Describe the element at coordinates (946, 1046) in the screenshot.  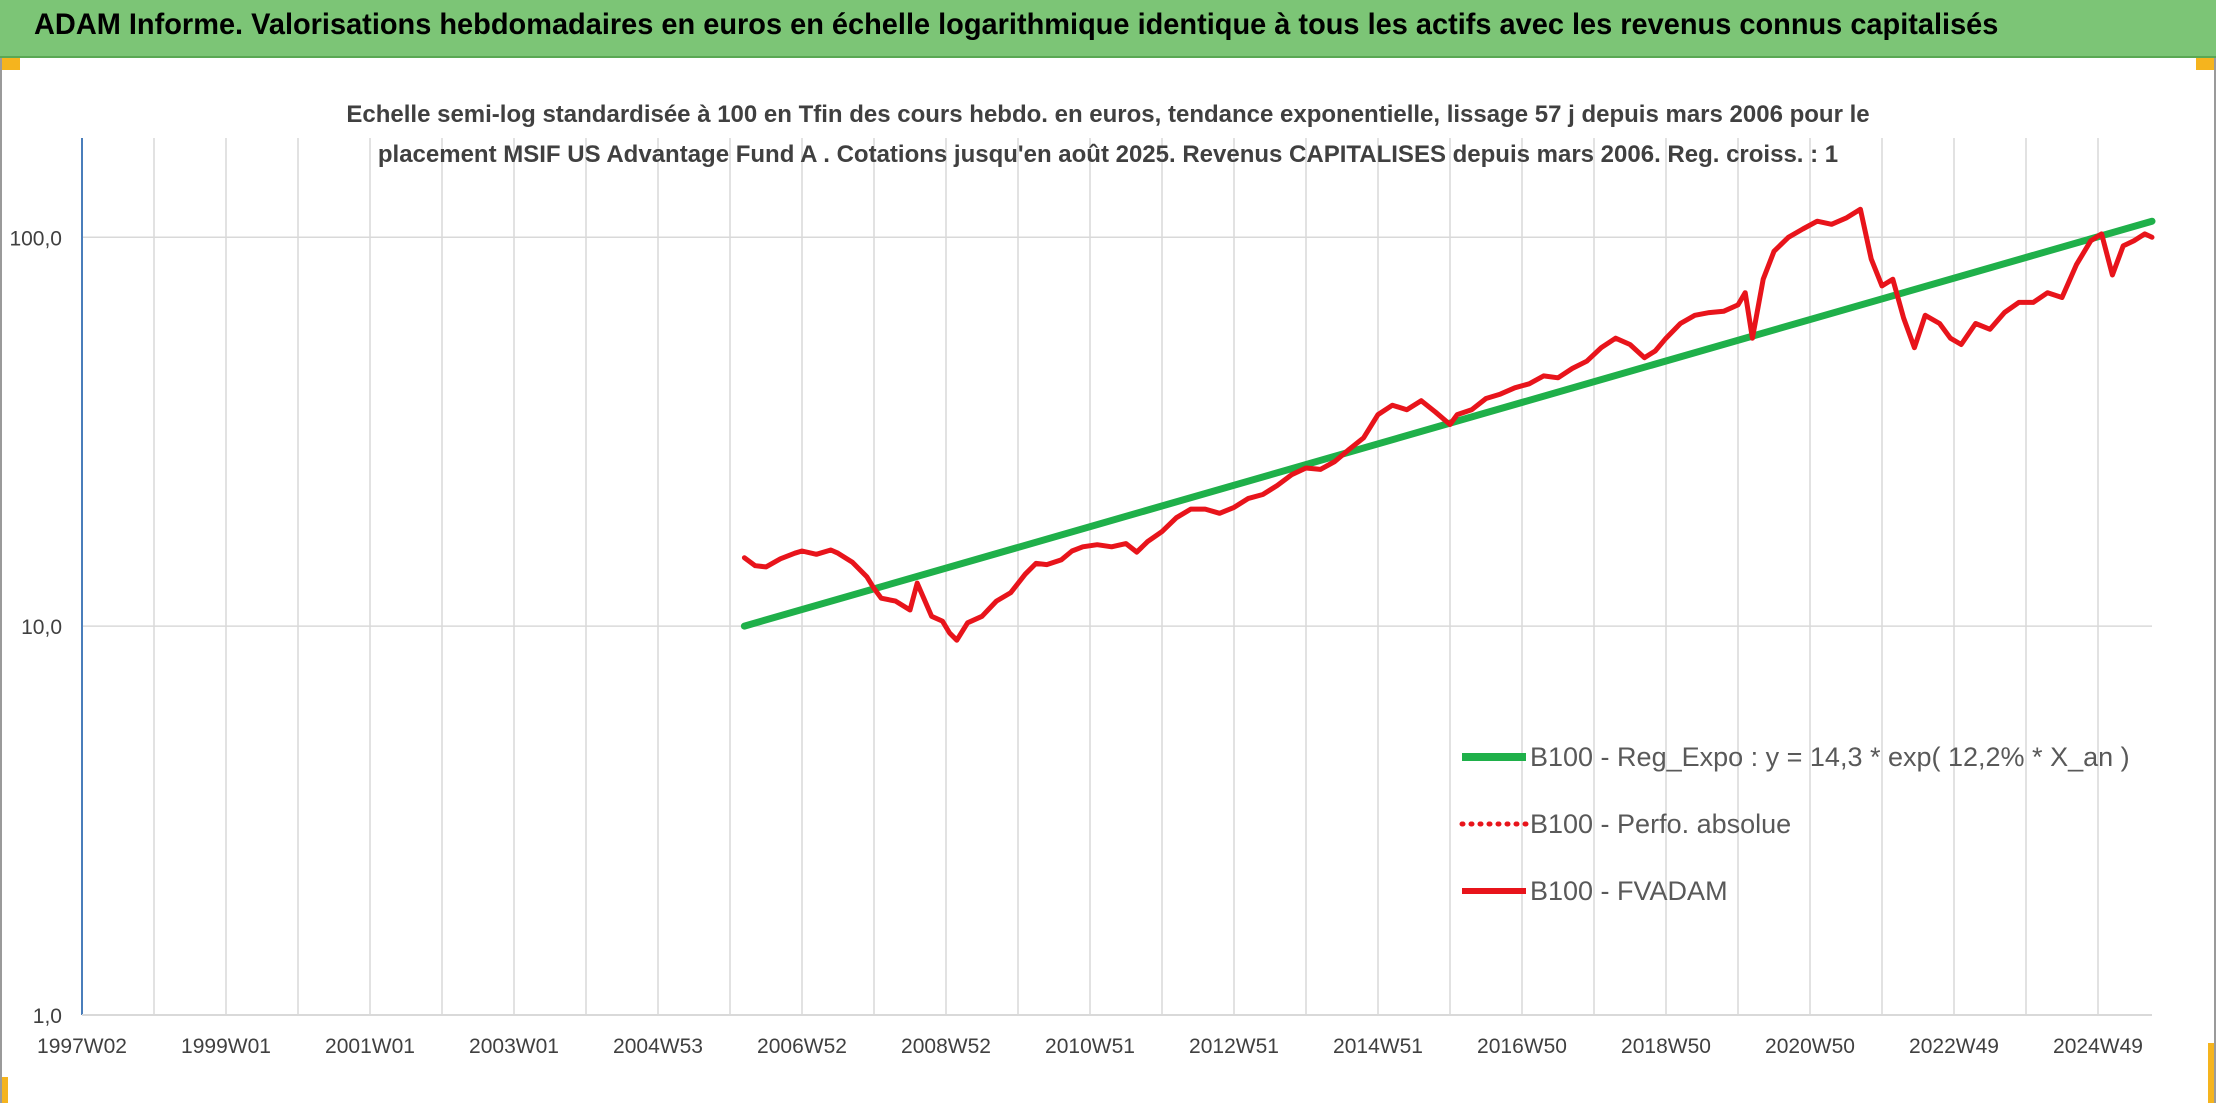
I see `x-tick-label: 2008W52` at that location.